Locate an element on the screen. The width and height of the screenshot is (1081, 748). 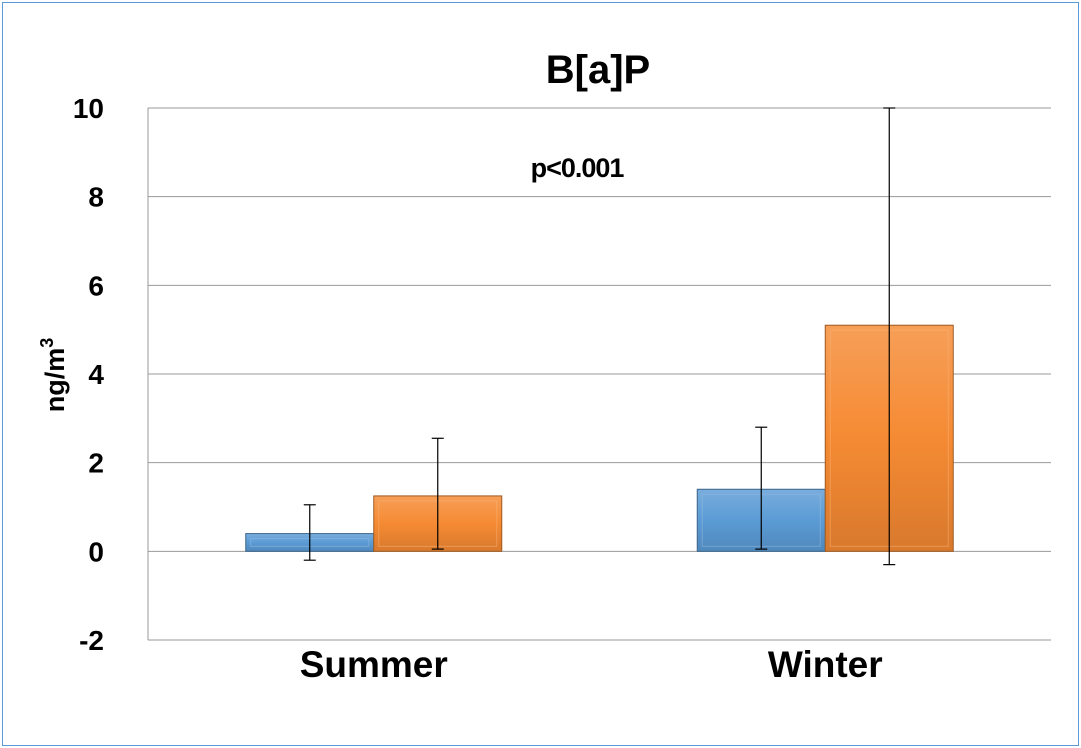
p-value-annotation: p<0.001 is located at coordinates (578, 168).